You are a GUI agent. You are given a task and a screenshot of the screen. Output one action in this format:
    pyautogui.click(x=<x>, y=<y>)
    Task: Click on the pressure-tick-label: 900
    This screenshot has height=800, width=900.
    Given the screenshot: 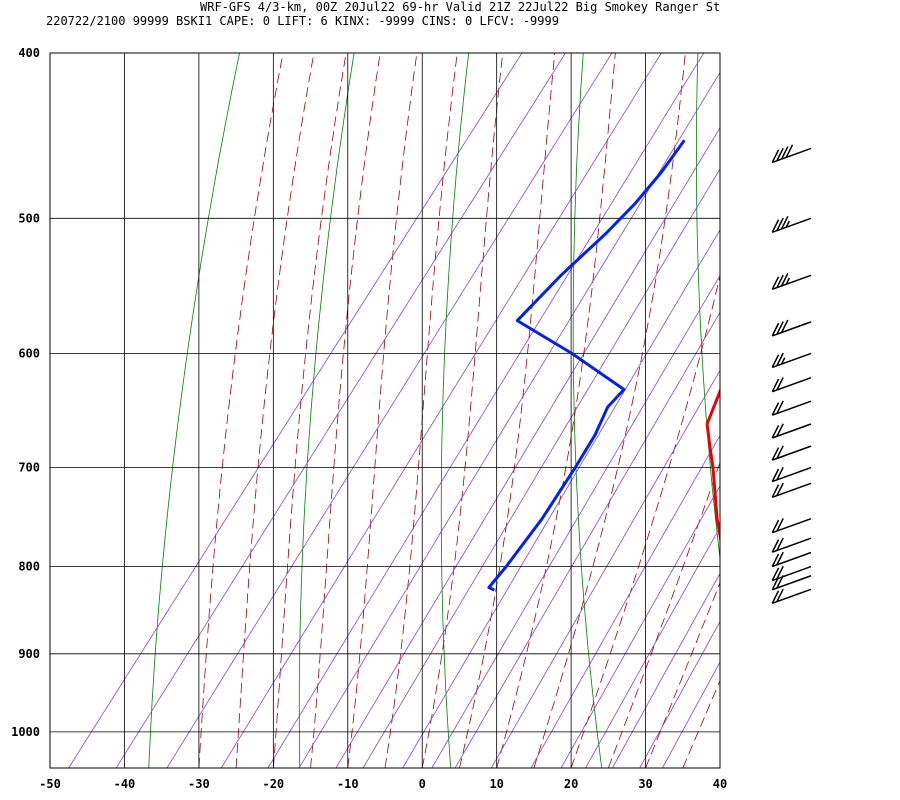 What is the action you would take?
    pyautogui.click(x=29, y=654)
    